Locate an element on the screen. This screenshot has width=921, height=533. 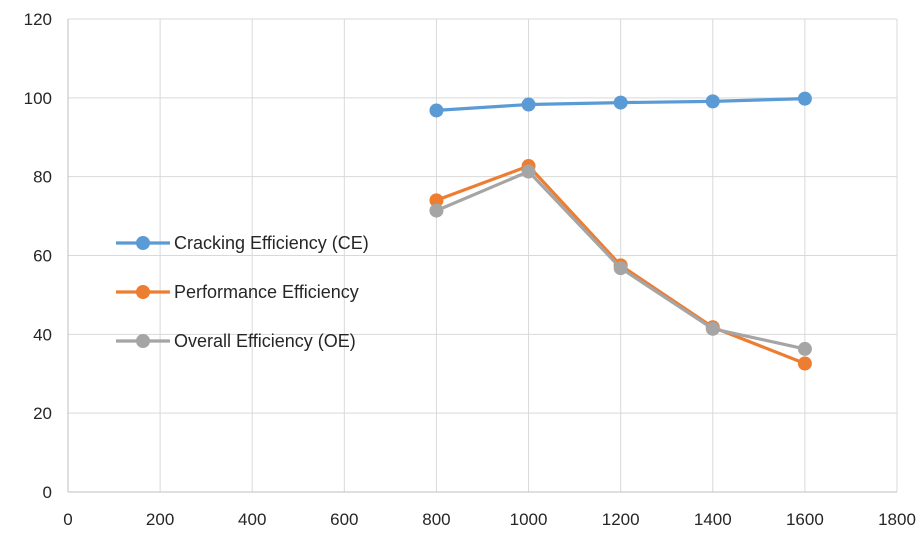
x-tick-label: 1600 is located at coordinates (805, 519).